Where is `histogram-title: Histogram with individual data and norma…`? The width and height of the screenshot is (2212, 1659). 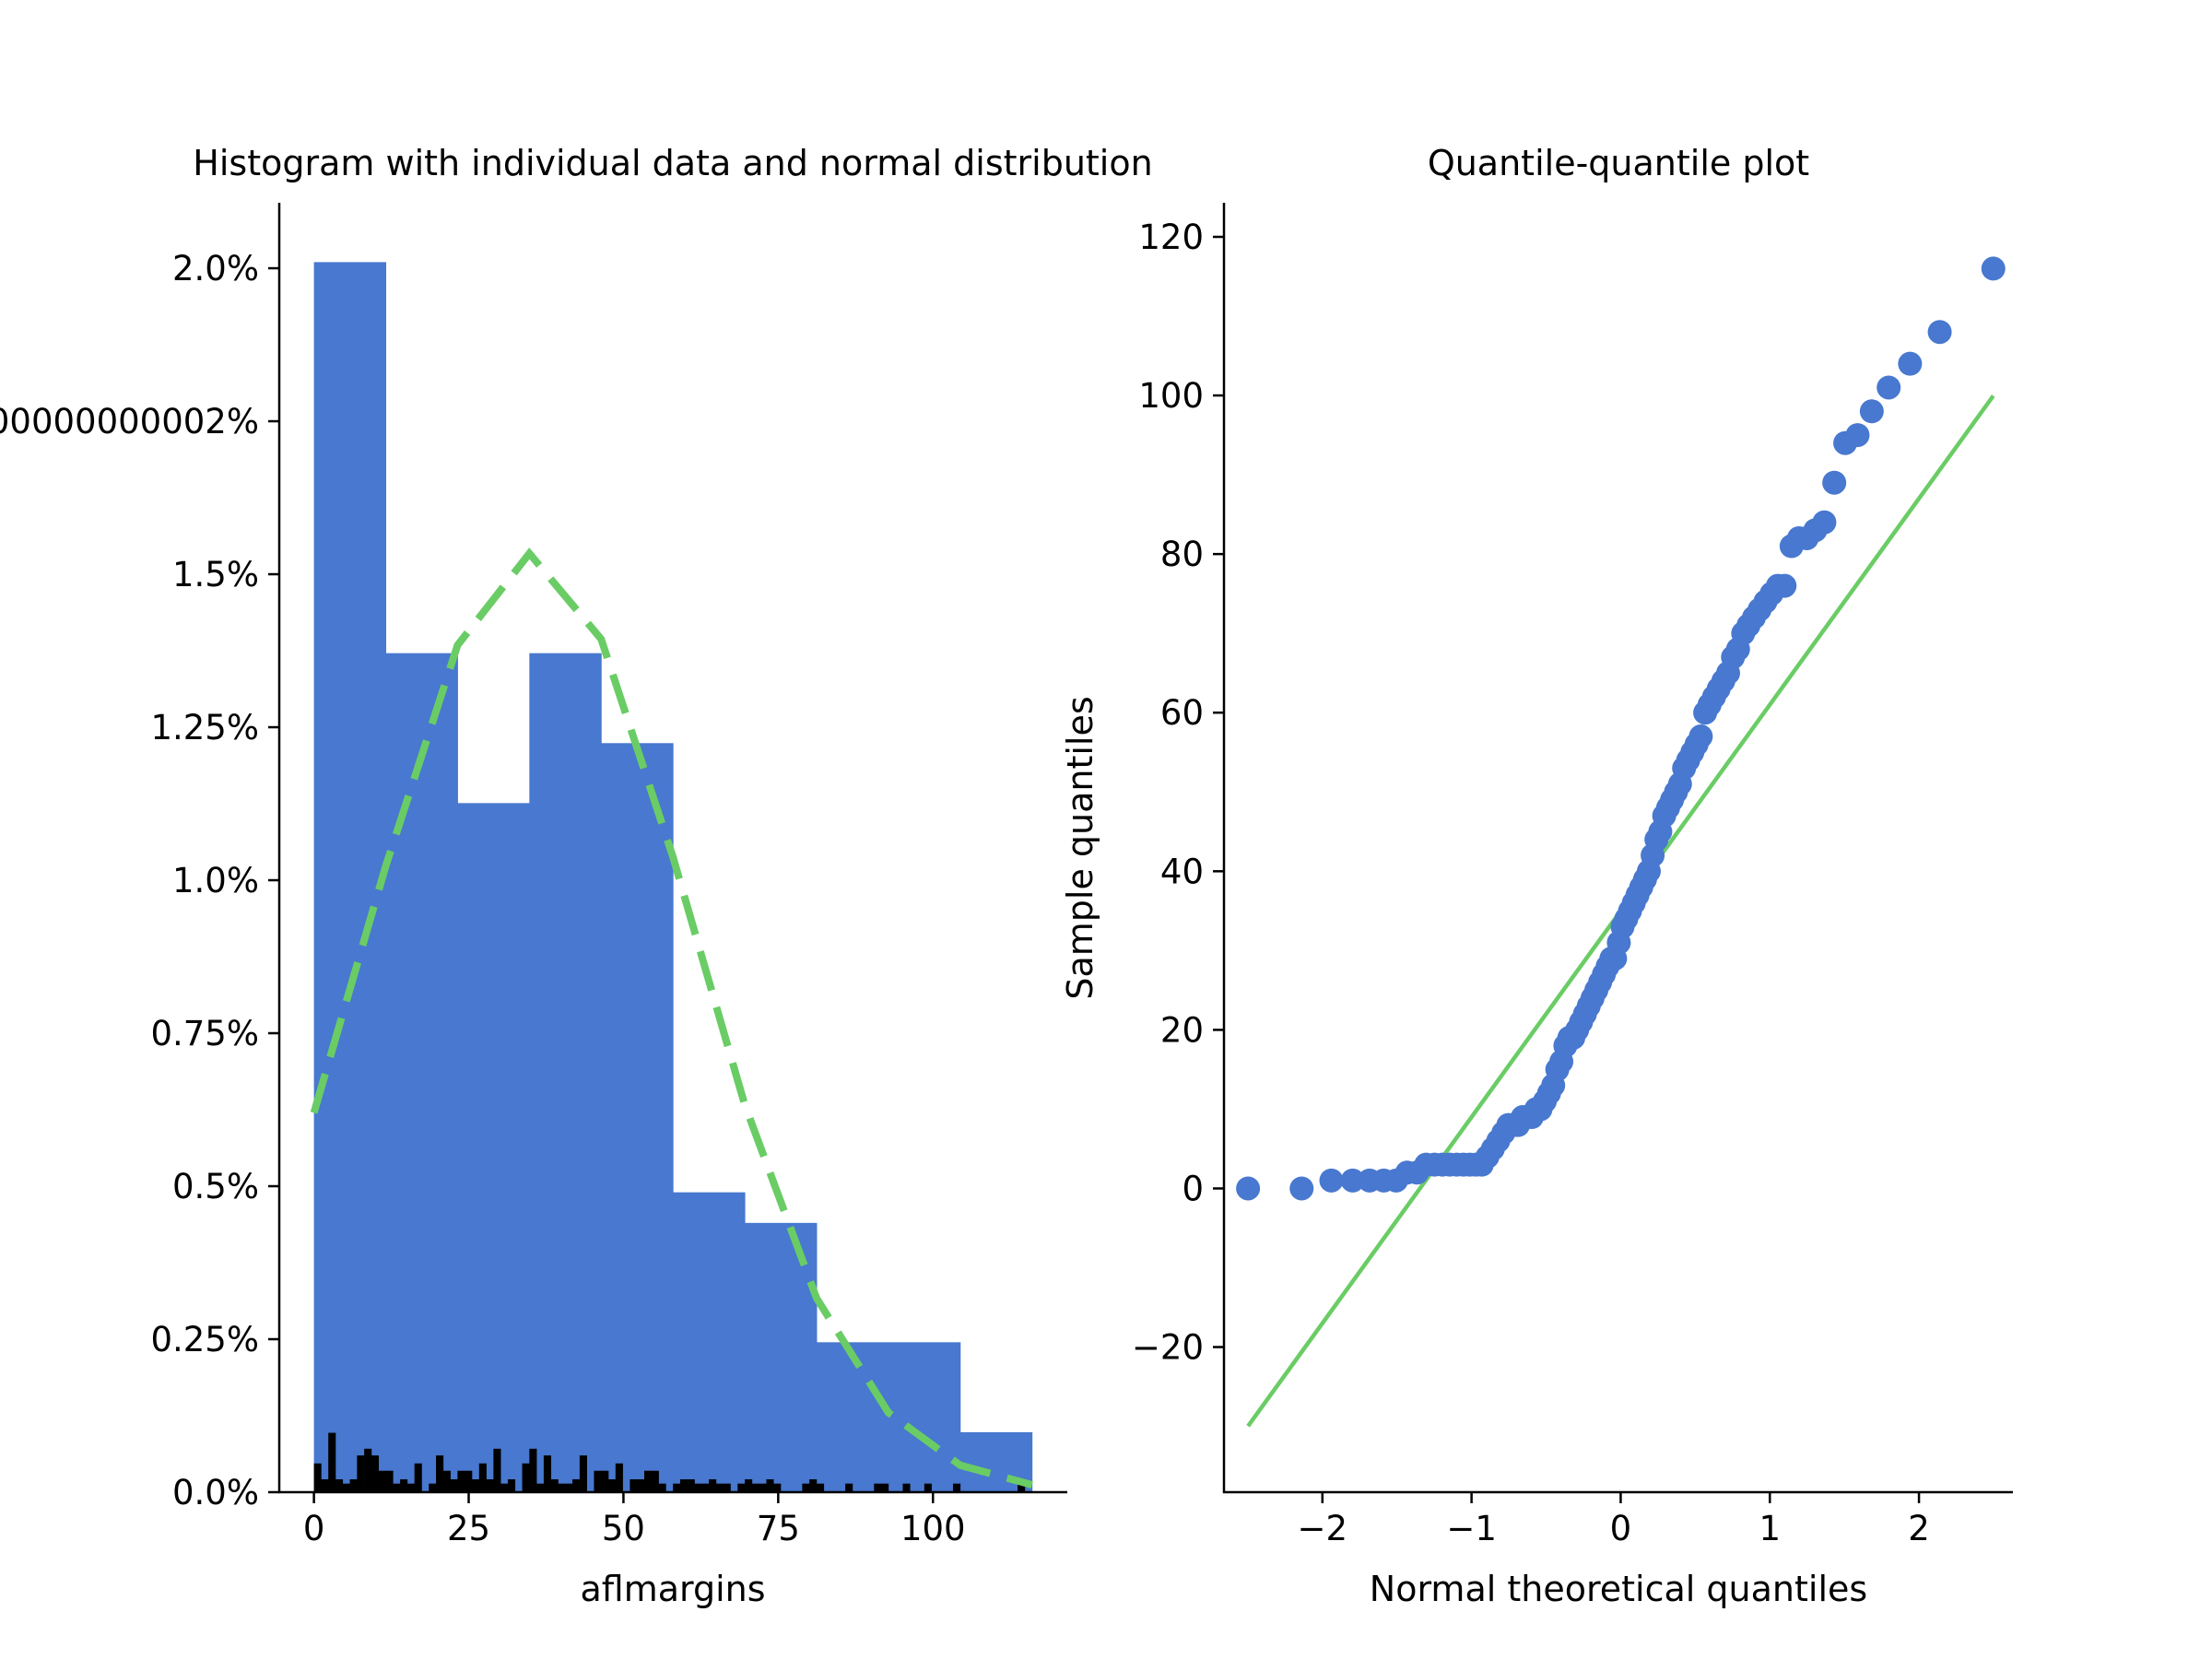 histogram-title: Histogram with individual data and norma… is located at coordinates (672, 163).